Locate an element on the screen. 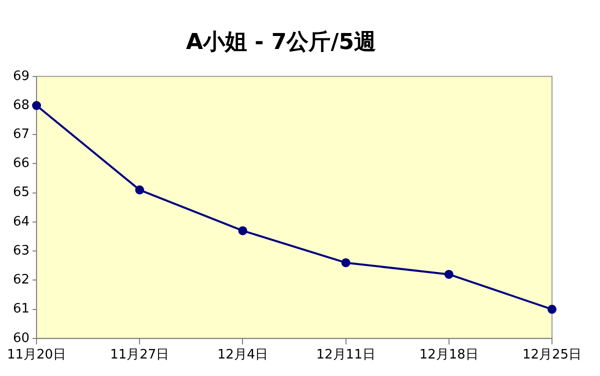 The height and width of the screenshot is (376, 600). y-tick-label: 63 is located at coordinates (21, 250).